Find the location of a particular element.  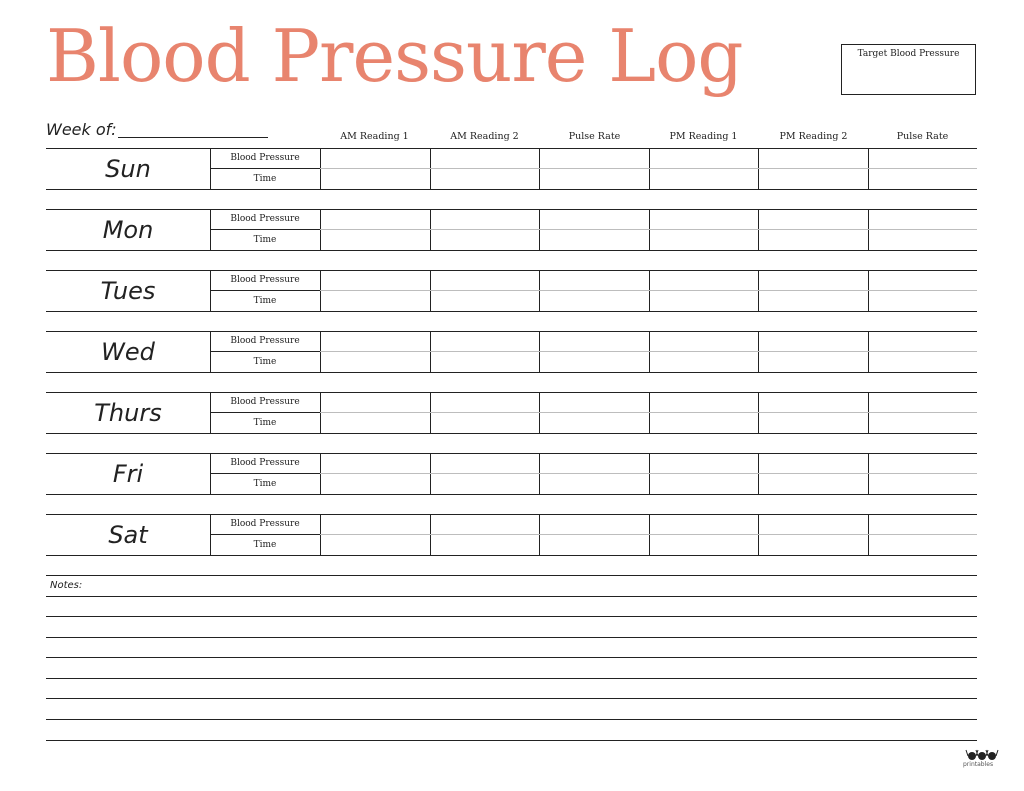

week-of-label: Week of: is located at coordinates (81, 129).